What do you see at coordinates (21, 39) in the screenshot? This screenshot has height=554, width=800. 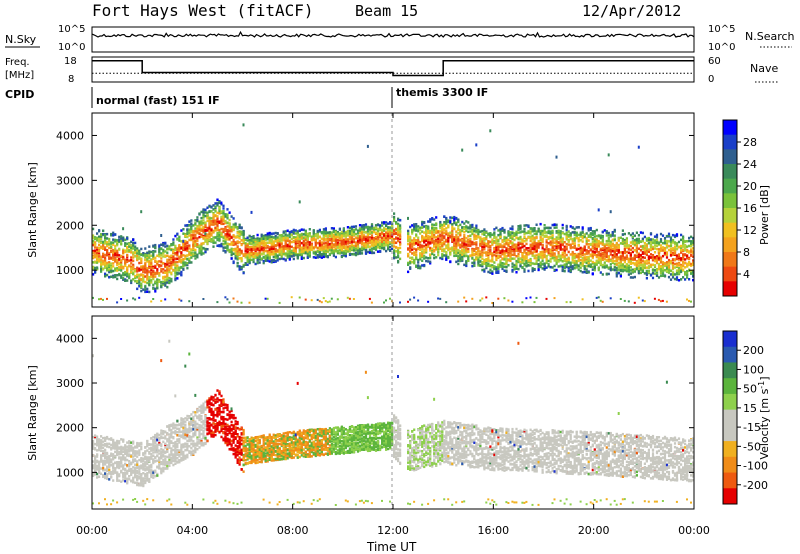 I see `nsky-label: N.Sky` at bounding box center [21, 39].